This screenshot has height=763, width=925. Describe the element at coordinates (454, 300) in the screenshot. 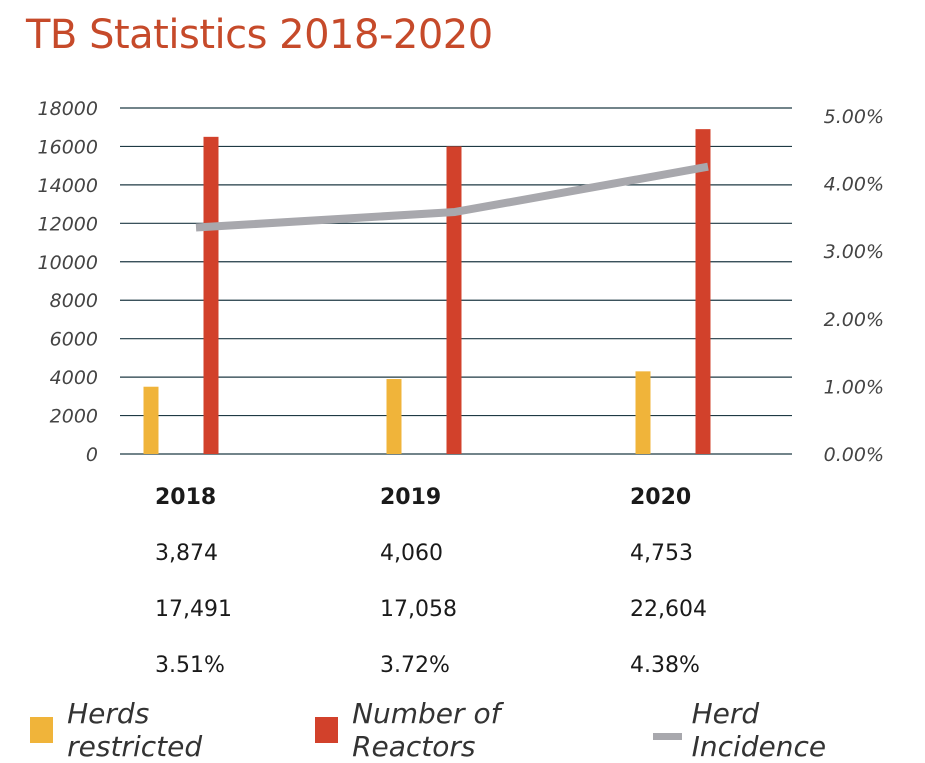

I see `bar-reactors-2019` at that location.